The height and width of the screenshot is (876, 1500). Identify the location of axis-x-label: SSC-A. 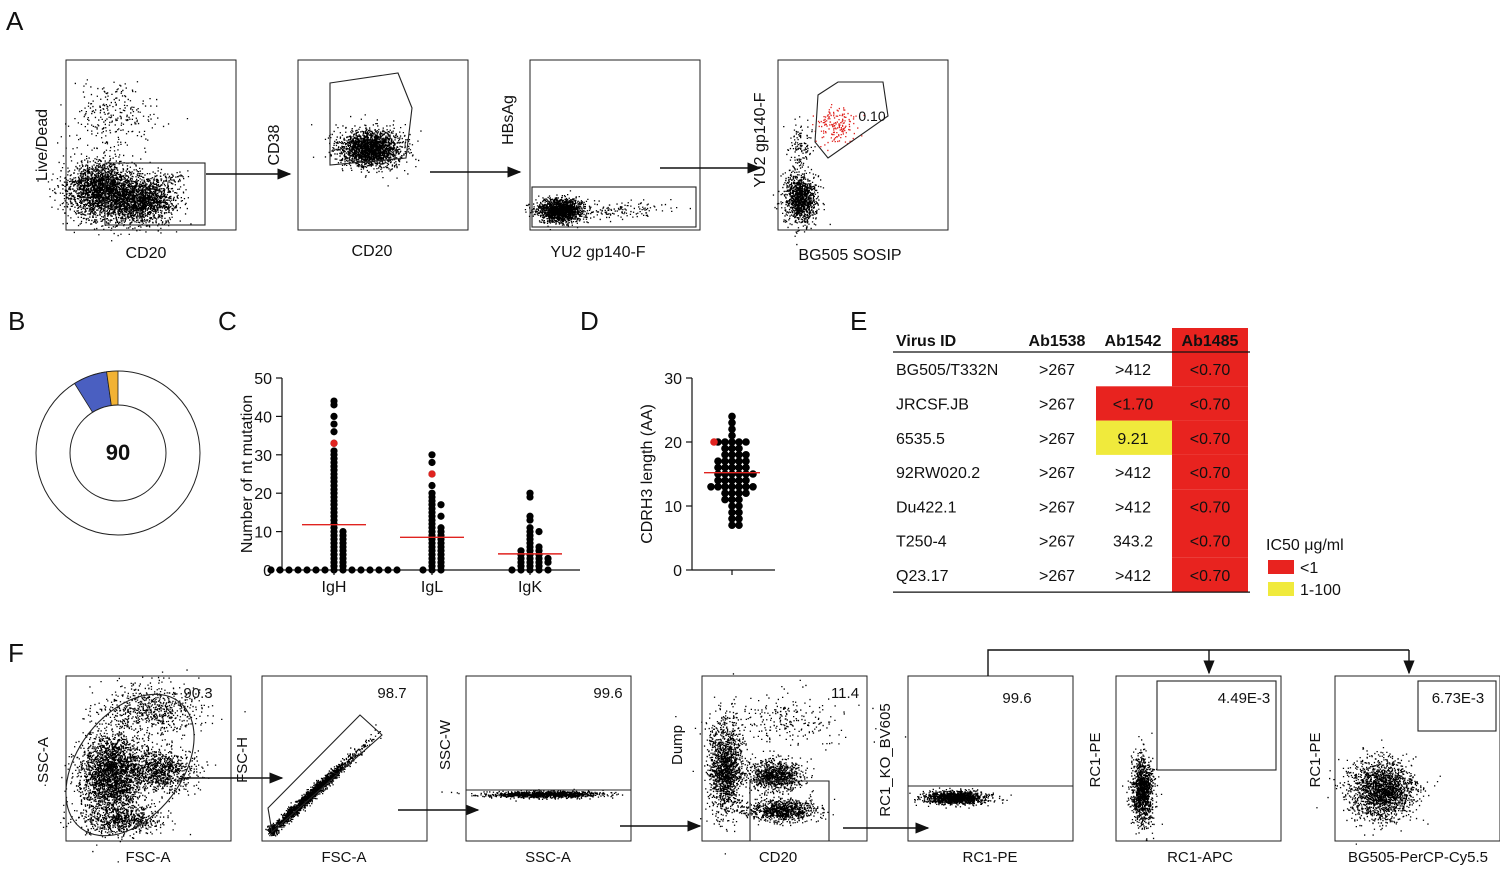
(548, 857).